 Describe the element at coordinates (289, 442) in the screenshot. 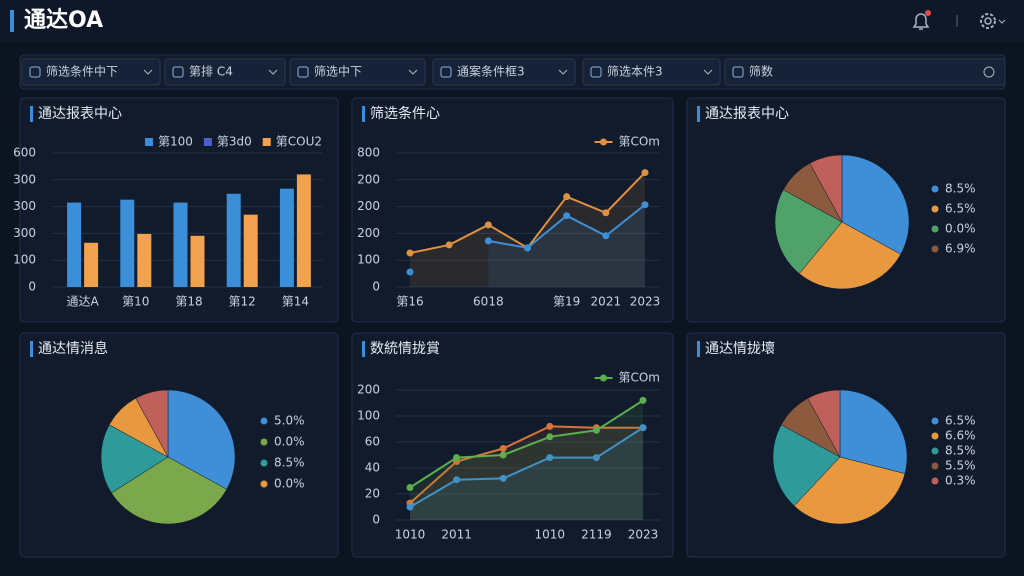

I see `legend-label: 0.0%` at that location.